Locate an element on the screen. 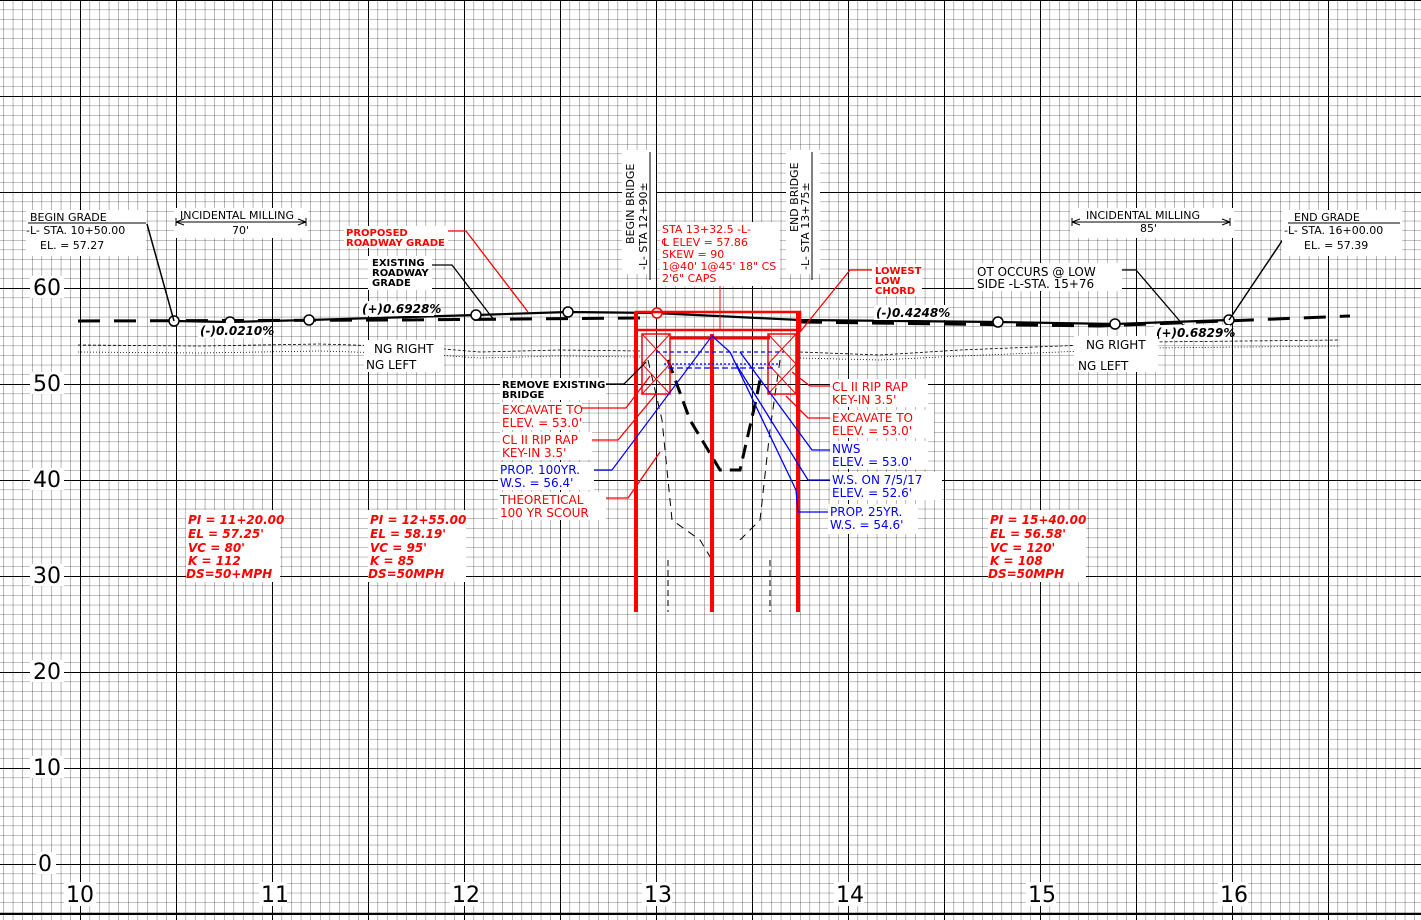  milling-left-length: 70' is located at coordinates (240, 230).